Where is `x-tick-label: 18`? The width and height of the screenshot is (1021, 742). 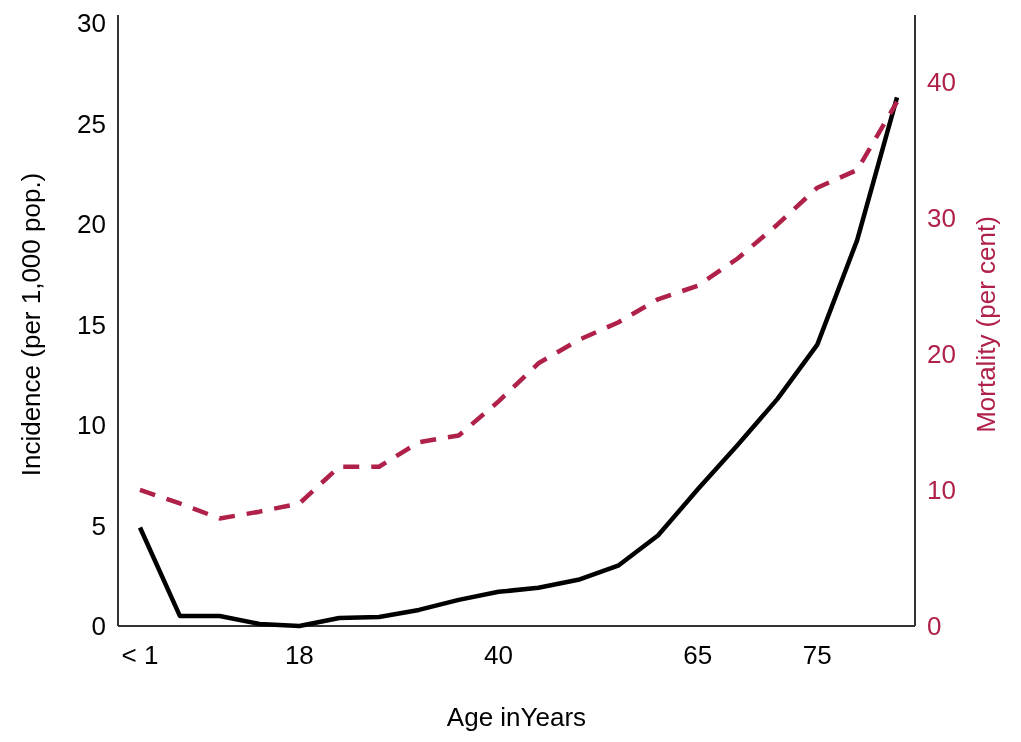
x-tick-label: 18 is located at coordinates (299, 655).